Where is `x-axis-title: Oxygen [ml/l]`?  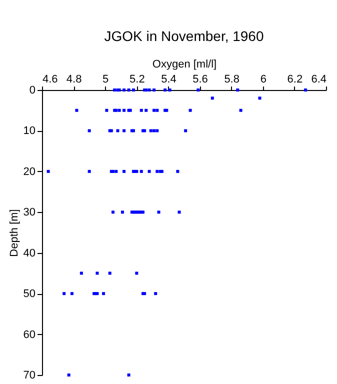 x-axis-title: Oxygen [ml/l] is located at coordinates (184, 64).